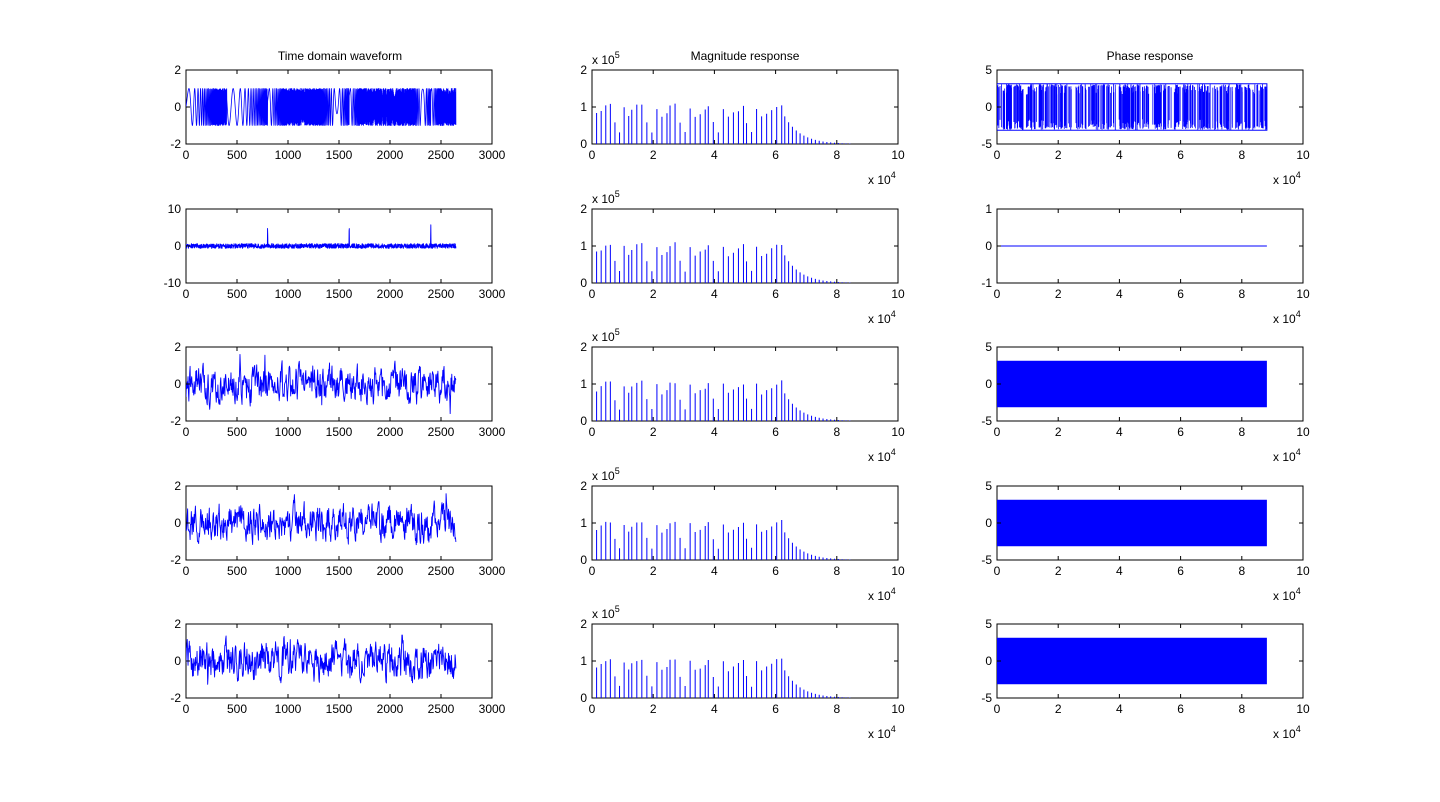 The height and width of the screenshot is (802, 1440). Describe the element at coordinates (745, 56) in the screenshot. I see `column-title-magnitude: Magnitude response` at that location.